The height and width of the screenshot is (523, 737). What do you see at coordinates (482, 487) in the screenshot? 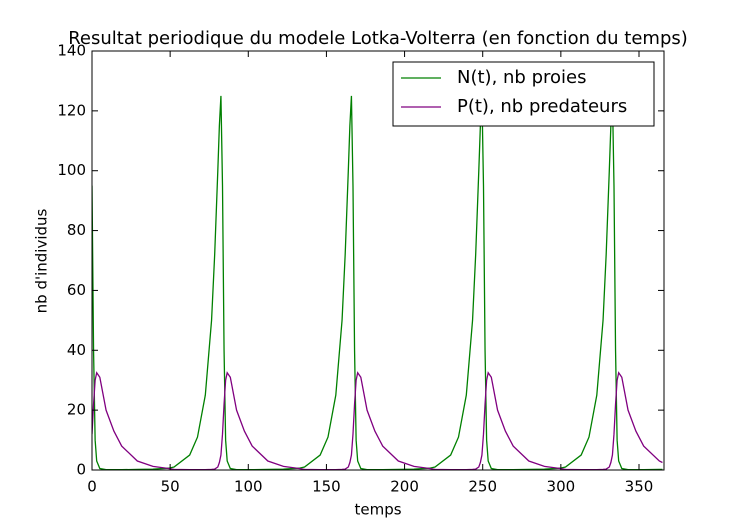
I see `x-tick-label: 250` at bounding box center [482, 487].